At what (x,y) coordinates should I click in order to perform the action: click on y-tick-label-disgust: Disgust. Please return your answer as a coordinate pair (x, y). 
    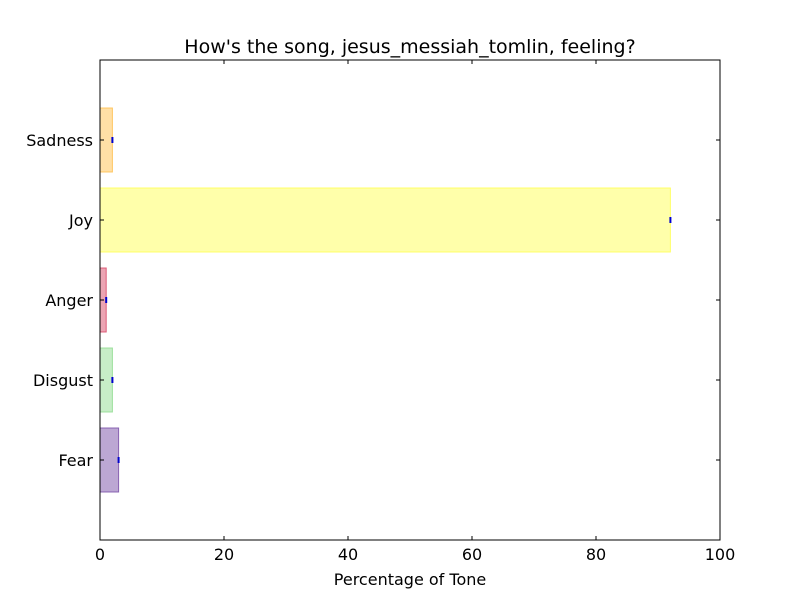
    Looking at the image, I should click on (63, 380).